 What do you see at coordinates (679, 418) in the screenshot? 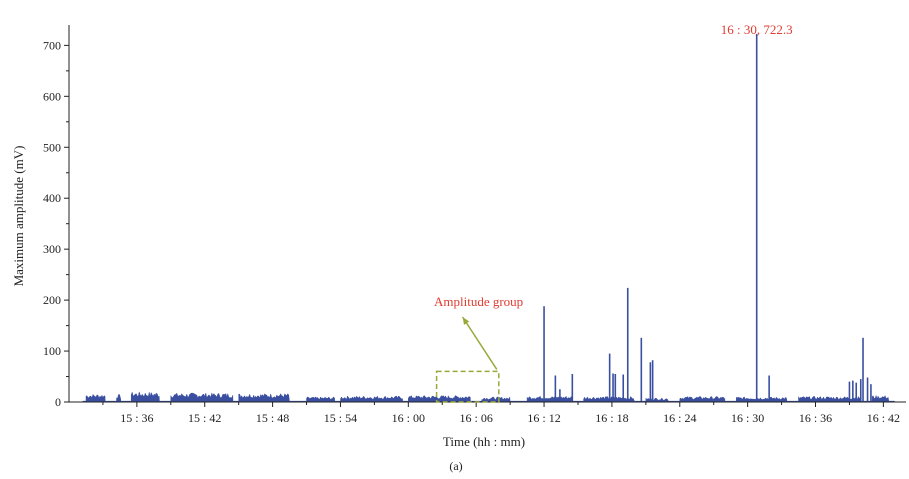
I see `x-tick-label: 16 : 24` at bounding box center [679, 418].